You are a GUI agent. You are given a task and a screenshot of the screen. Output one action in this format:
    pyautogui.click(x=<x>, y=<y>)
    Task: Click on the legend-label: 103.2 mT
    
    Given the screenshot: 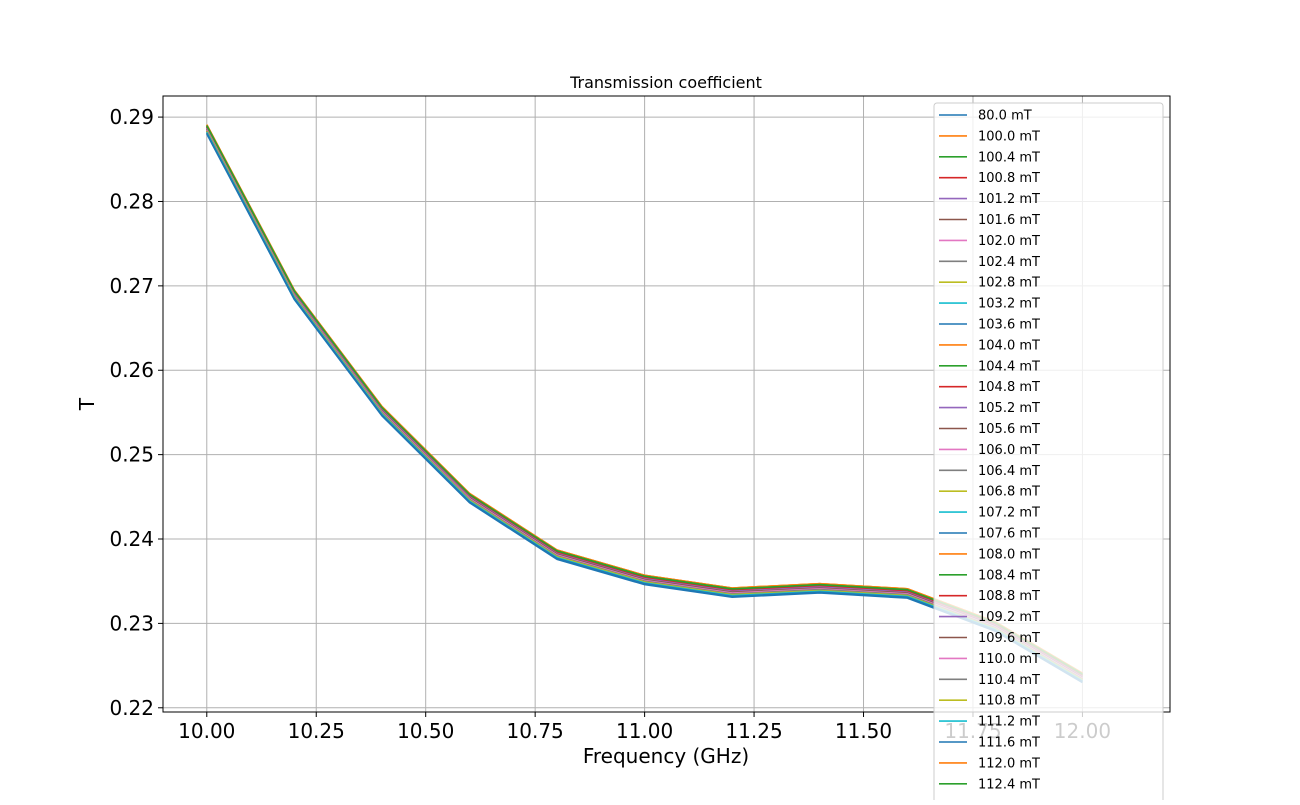 What is the action you would take?
    pyautogui.click(x=1009, y=304)
    